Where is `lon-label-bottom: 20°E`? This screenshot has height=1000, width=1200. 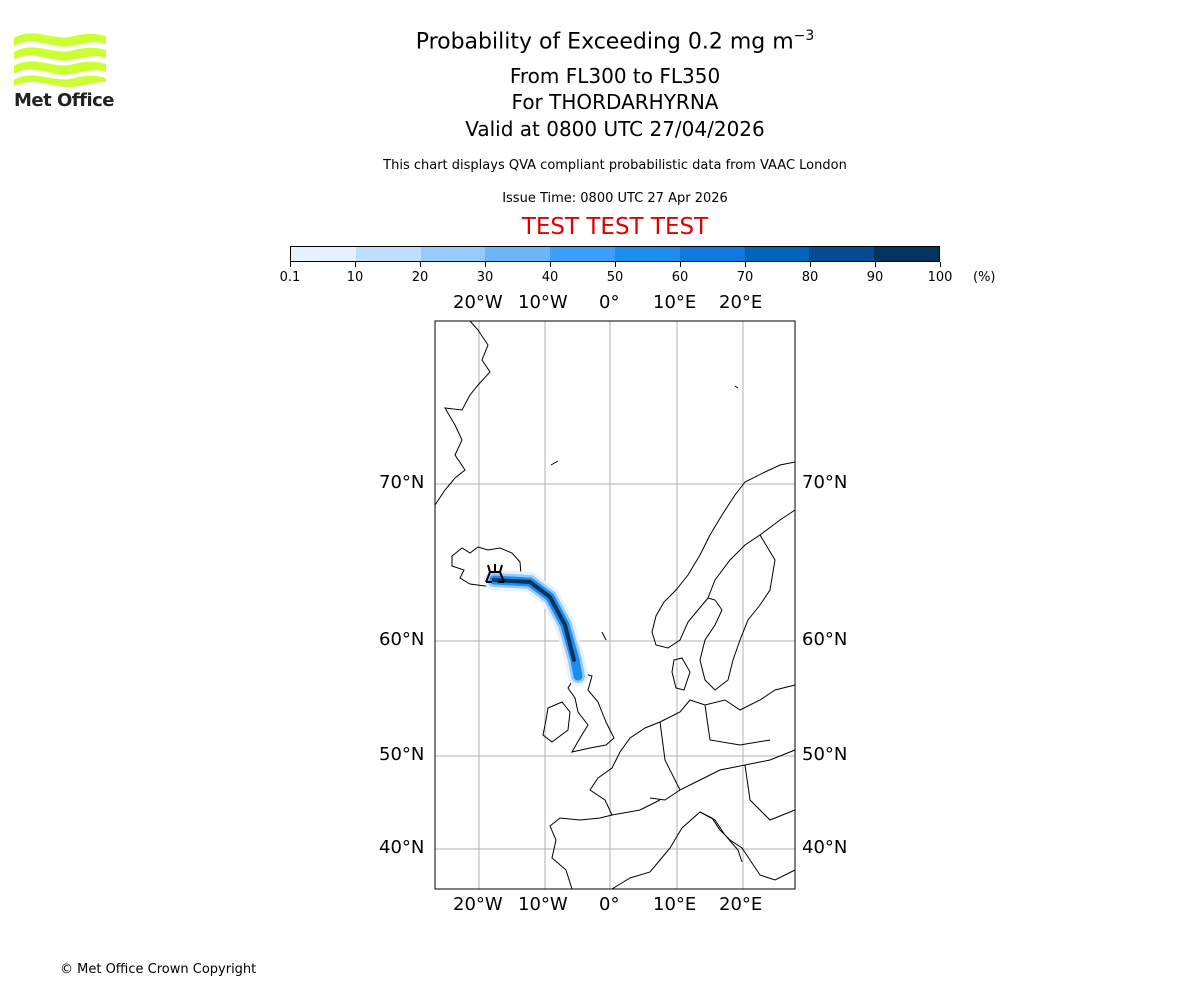 lon-label-bottom: 20°E is located at coordinates (741, 904).